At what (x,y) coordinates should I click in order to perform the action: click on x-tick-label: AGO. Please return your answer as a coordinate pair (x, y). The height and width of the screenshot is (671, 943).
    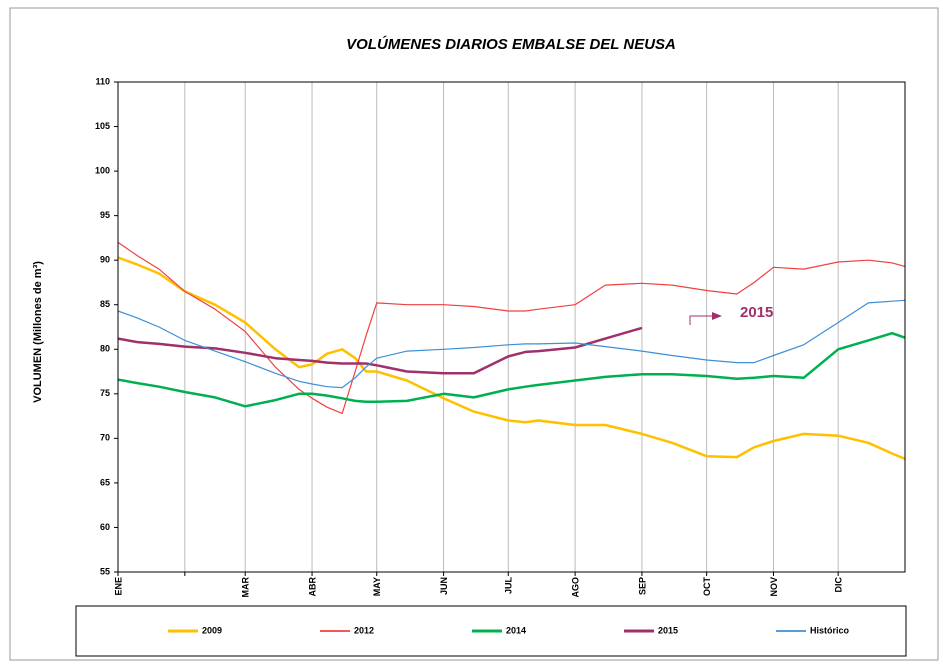
    Looking at the image, I should click on (575, 587).